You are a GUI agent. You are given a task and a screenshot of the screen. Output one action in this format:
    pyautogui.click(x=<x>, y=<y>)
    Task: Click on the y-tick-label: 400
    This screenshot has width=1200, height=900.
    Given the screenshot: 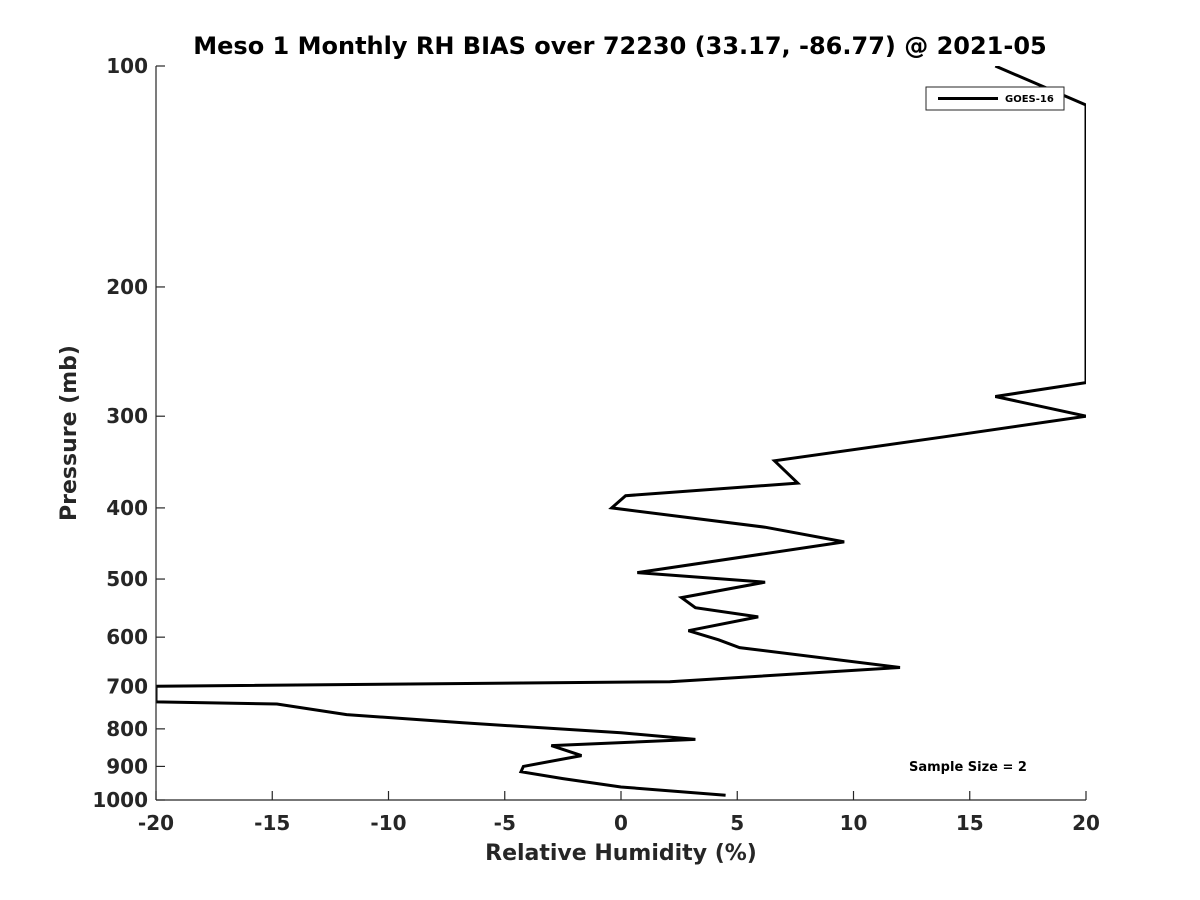 What is the action you would take?
    pyautogui.click(x=127, y=508)
    